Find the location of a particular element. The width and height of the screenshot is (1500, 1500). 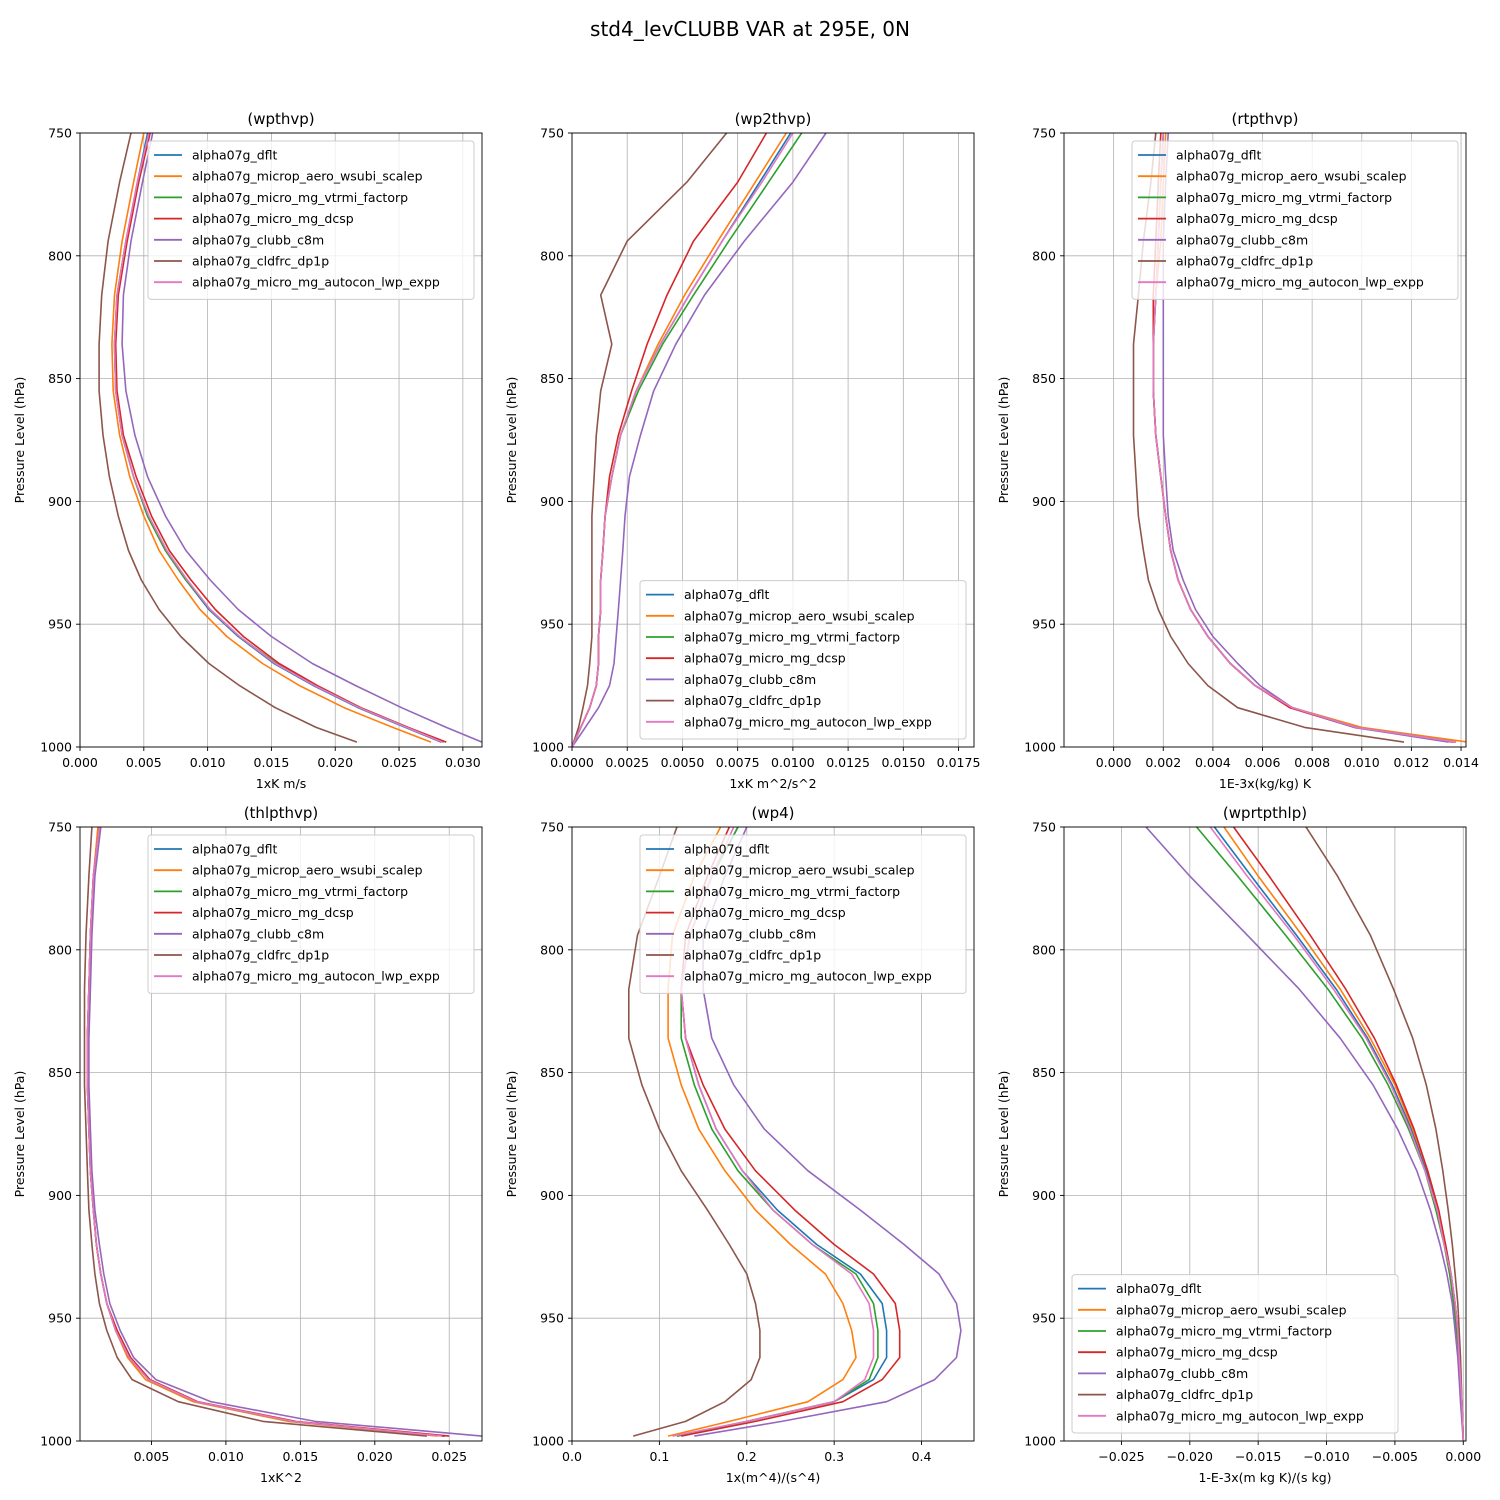

series-line-alpha07g_microp_aero_wsubi_scalep is located at coordinates (271, 438).